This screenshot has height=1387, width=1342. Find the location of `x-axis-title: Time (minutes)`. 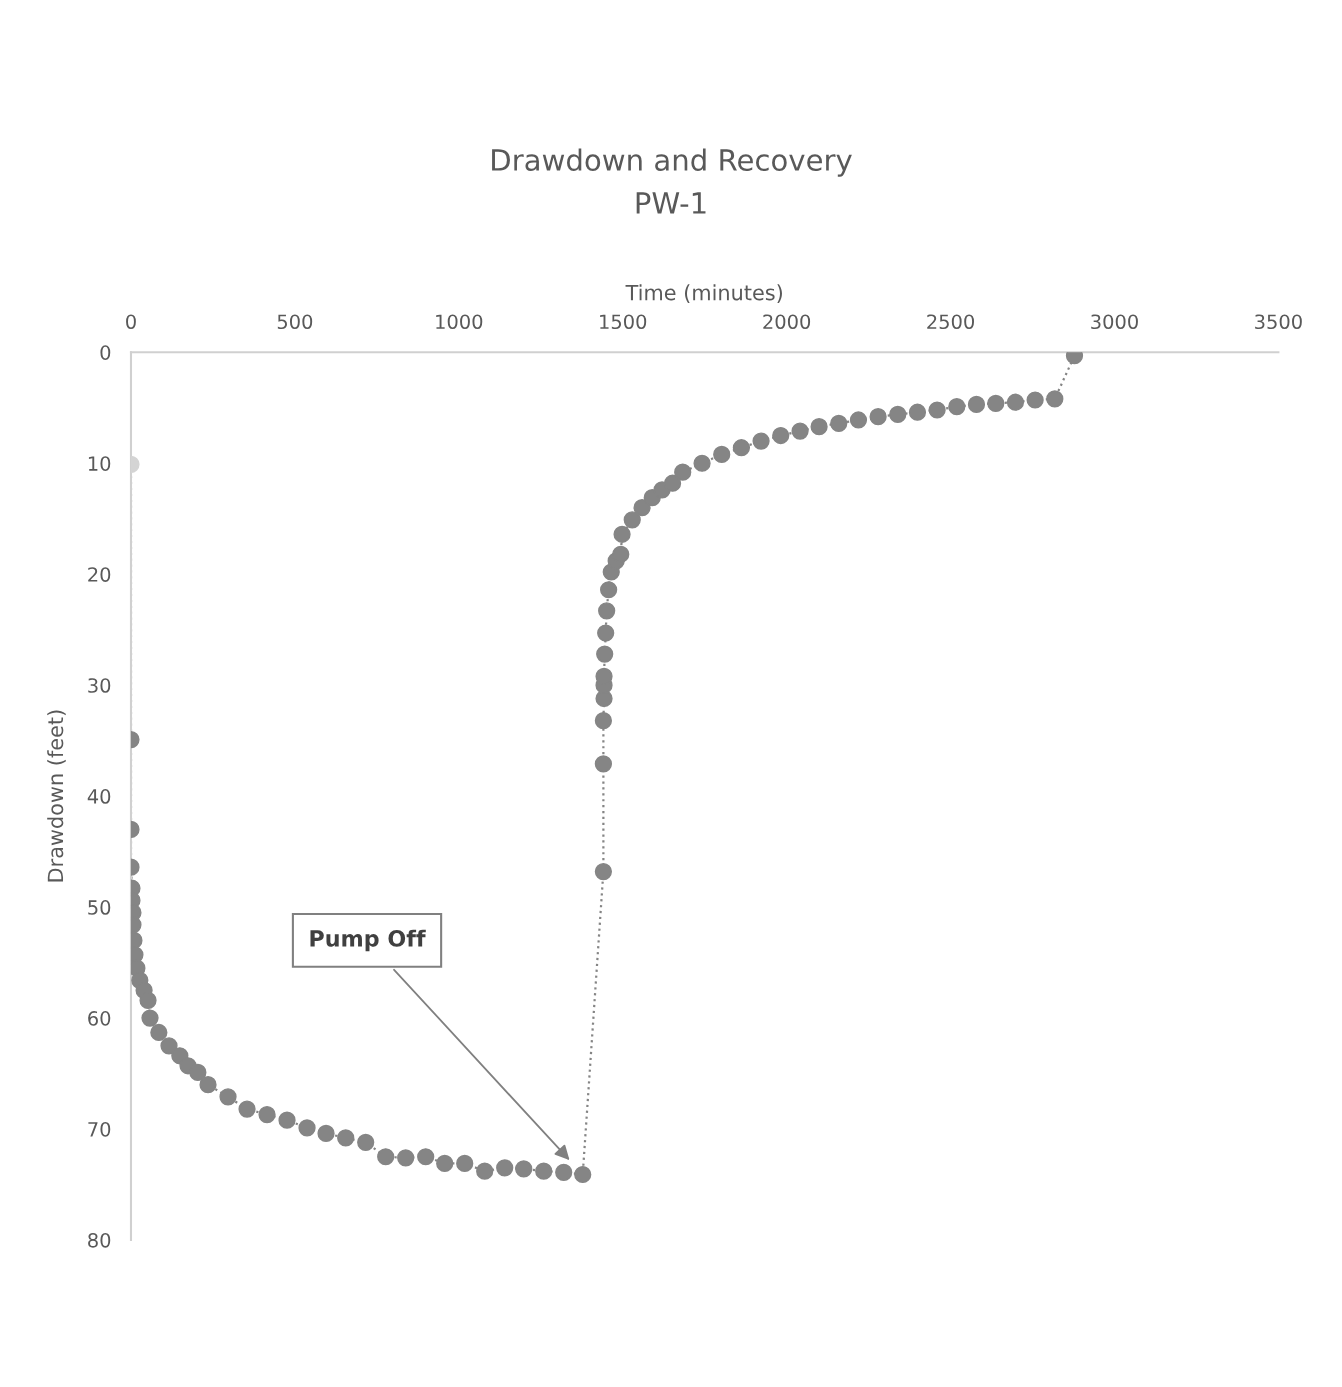

x-axis-title: Time (minutes) is located at coordinates (703, 293).